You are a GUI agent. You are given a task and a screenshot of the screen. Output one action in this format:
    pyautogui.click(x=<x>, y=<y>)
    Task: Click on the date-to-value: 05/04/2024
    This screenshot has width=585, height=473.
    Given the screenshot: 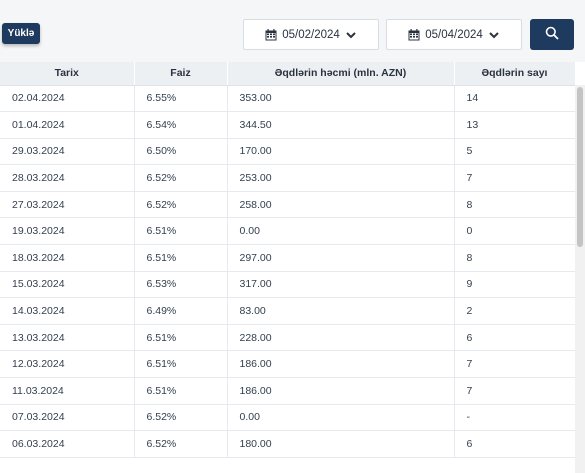 What is the action you would take?
    pyautogui.click(x=454, y=34)
    